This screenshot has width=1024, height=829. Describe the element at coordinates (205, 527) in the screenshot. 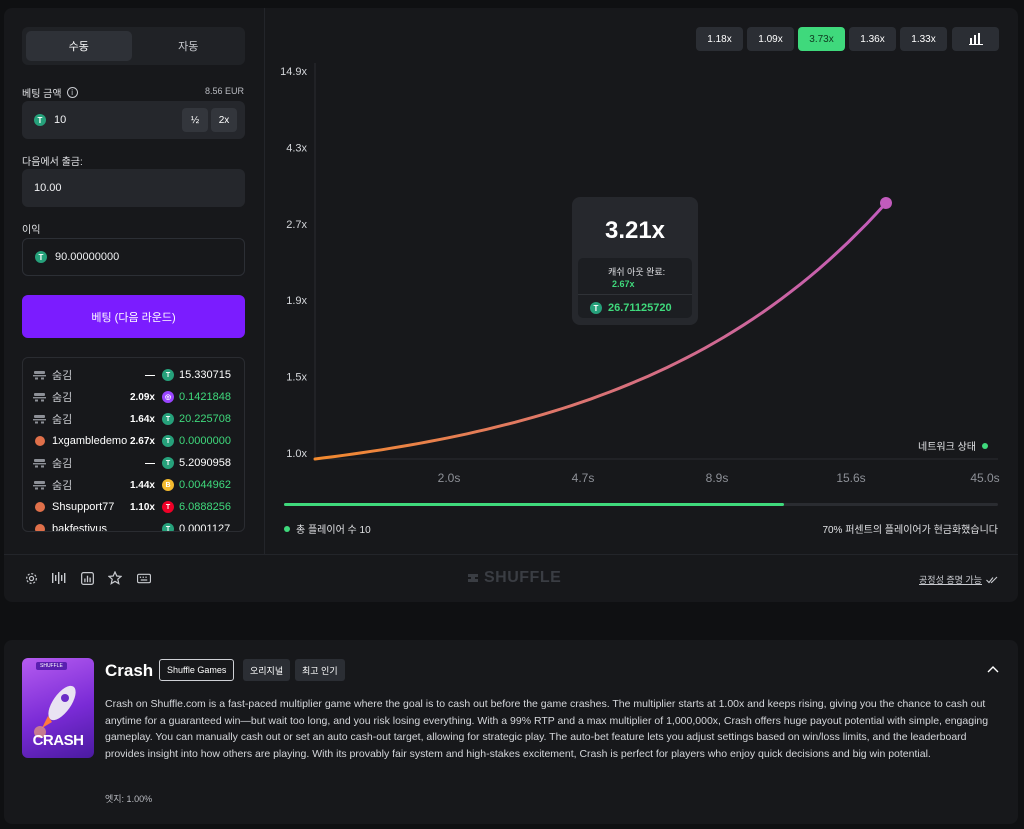

I see `bet-amount: 0.0001127` at that location.